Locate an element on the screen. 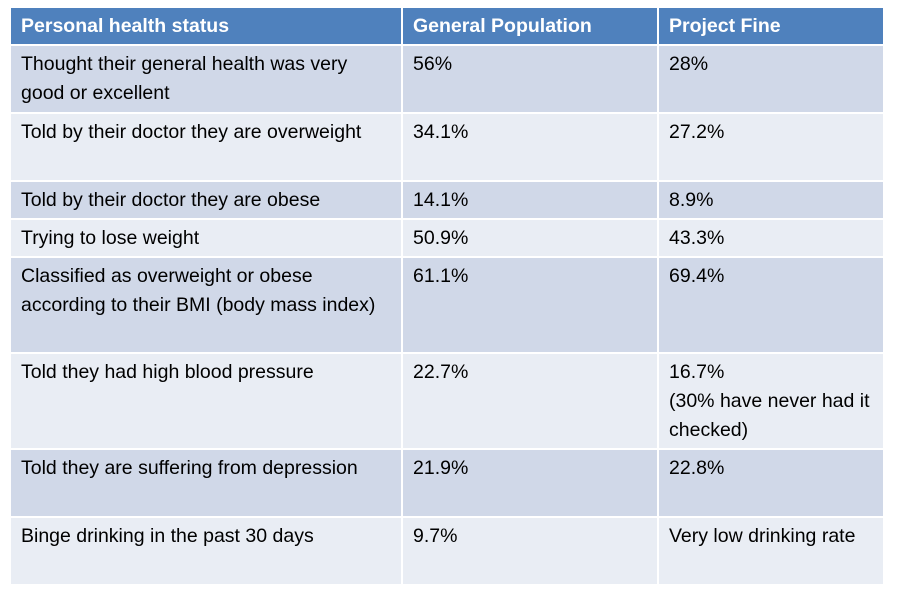 This screenshot has width=897, height=597. project-fine-cell: 8.9% is located at coordinates (771, 201).